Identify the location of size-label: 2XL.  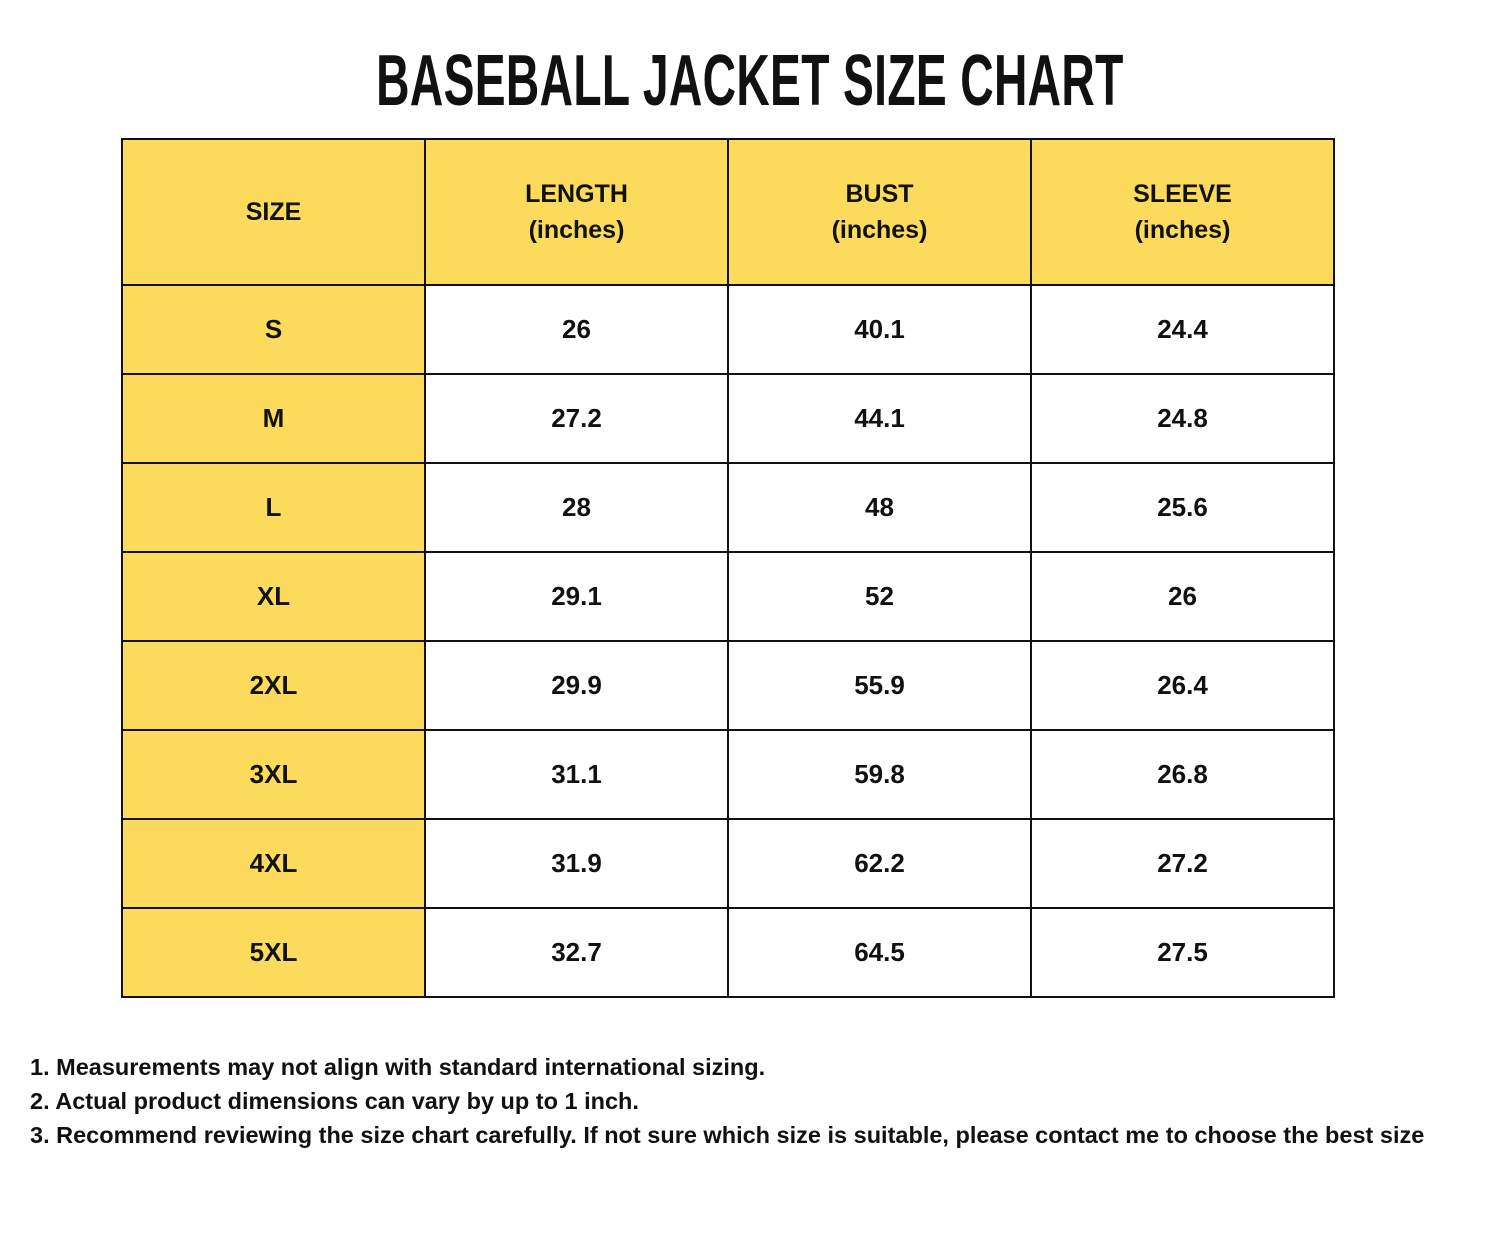
(273, 685).